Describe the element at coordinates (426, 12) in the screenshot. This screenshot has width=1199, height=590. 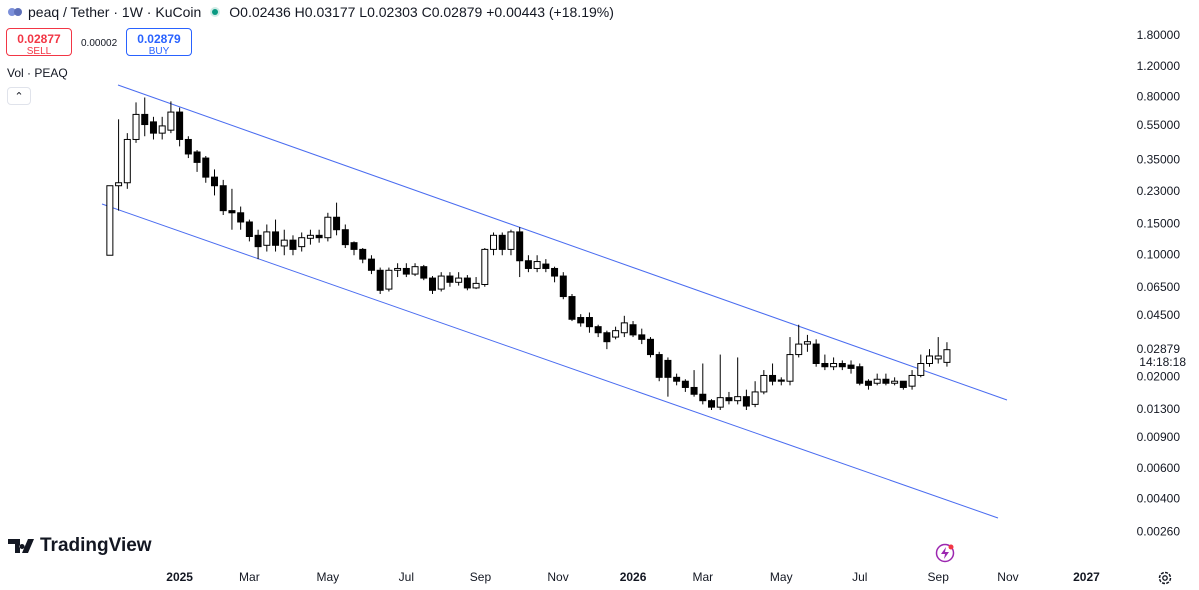
I see `close-label: C` at that location.